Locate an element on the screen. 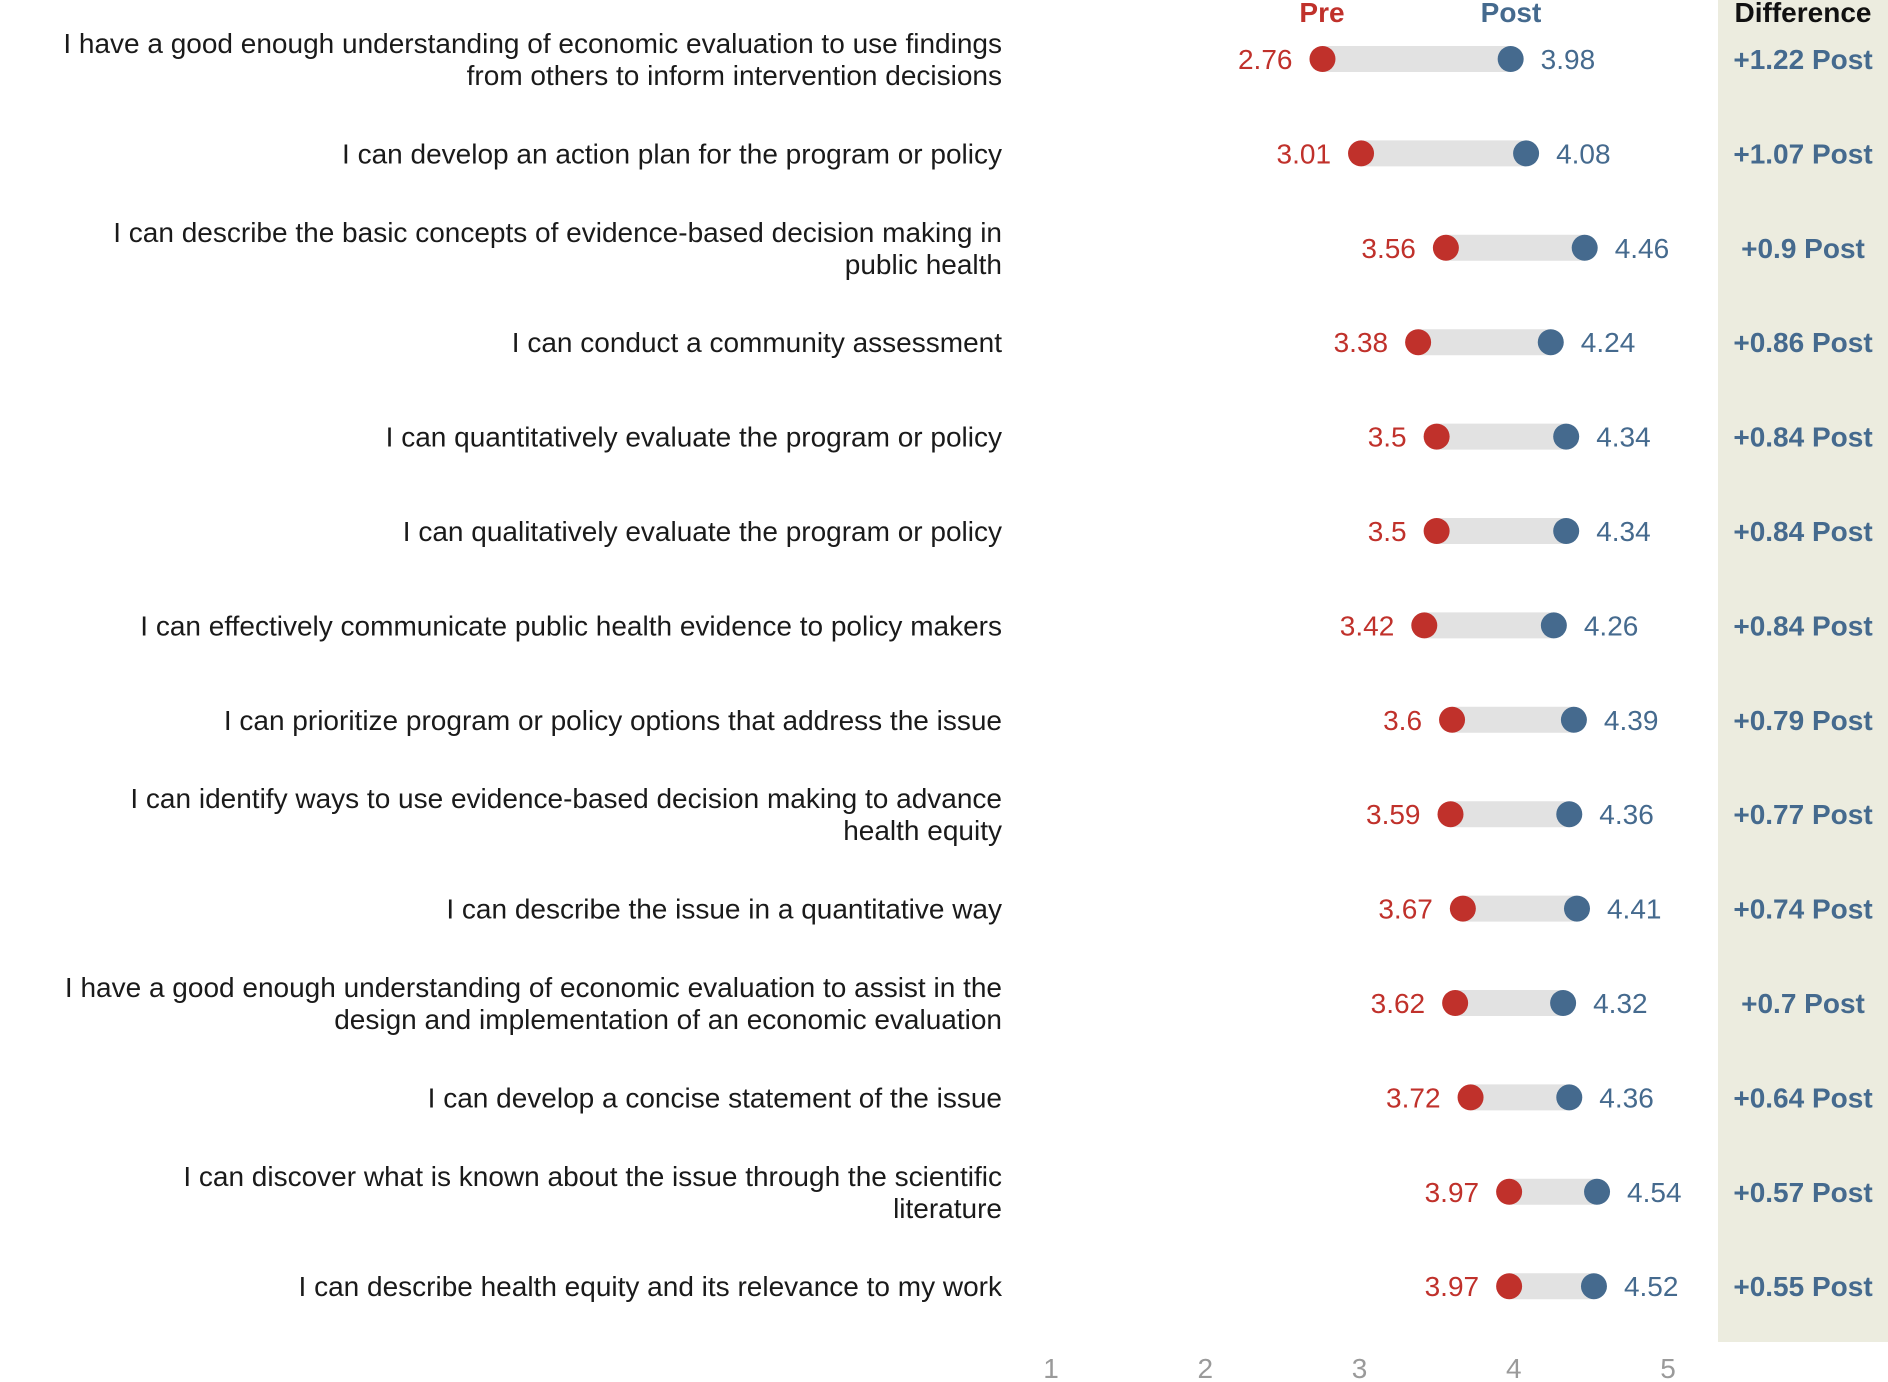 This screenshot has height=1382, width=1888. pre-value-label: 3.72 is located at coordinates (1413, 1097).